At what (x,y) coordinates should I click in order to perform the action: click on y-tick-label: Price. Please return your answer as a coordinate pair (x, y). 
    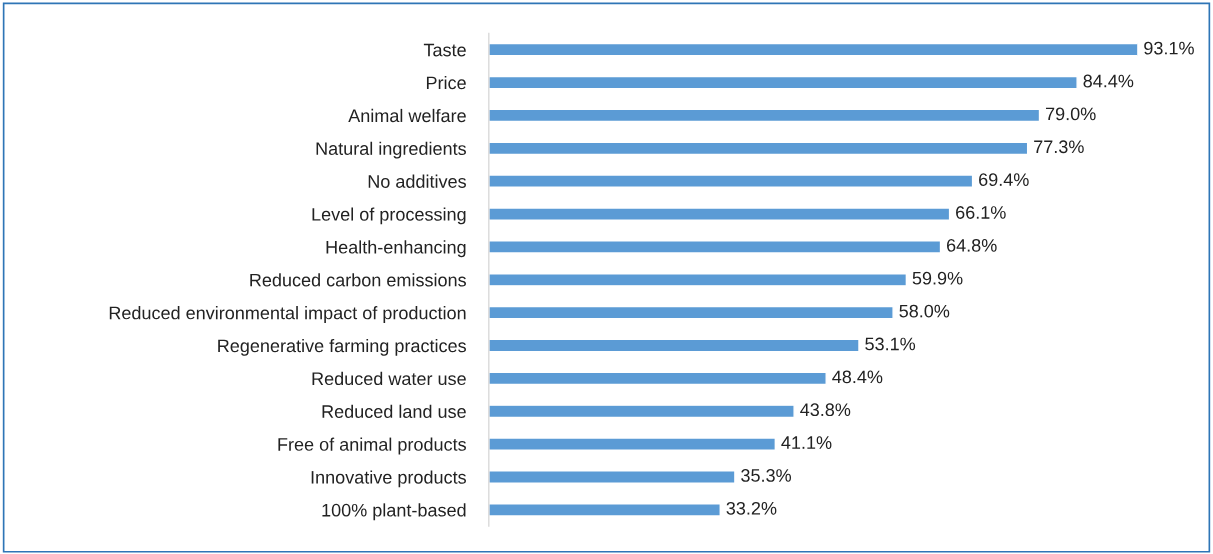
    Looking at the image, I should click on (446, 83).